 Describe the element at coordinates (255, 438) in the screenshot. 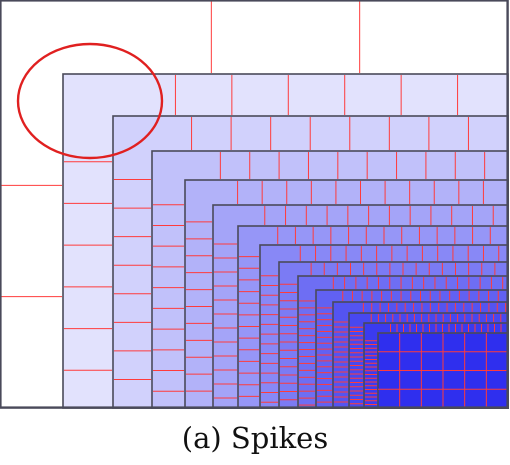

I see `figure-caption: (a) Spikes` at that location.